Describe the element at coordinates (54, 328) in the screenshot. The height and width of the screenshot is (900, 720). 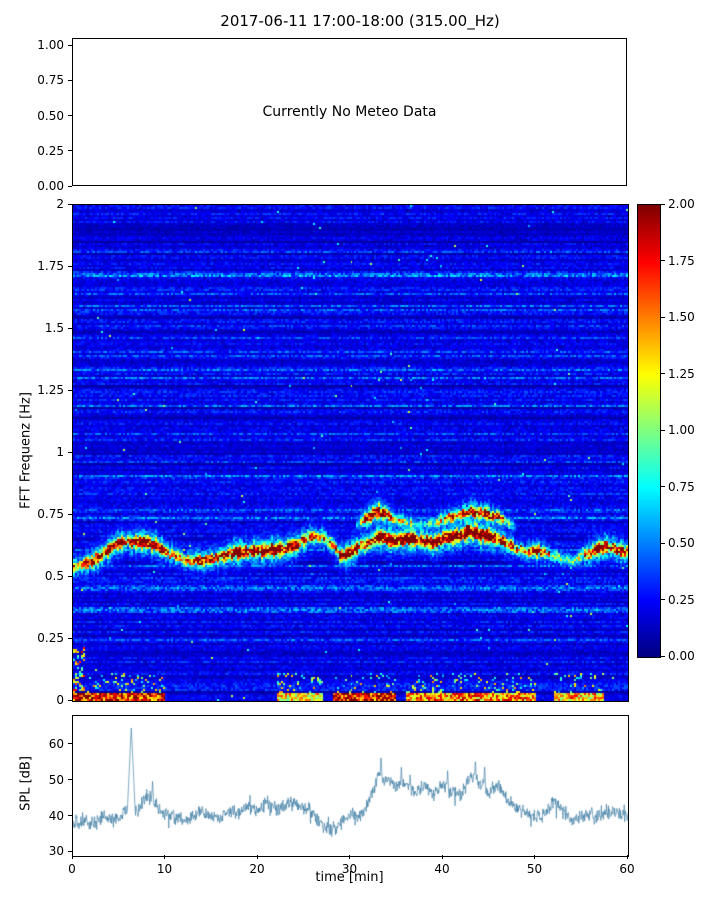
I see `y-tick-label: 1.5` at that location.